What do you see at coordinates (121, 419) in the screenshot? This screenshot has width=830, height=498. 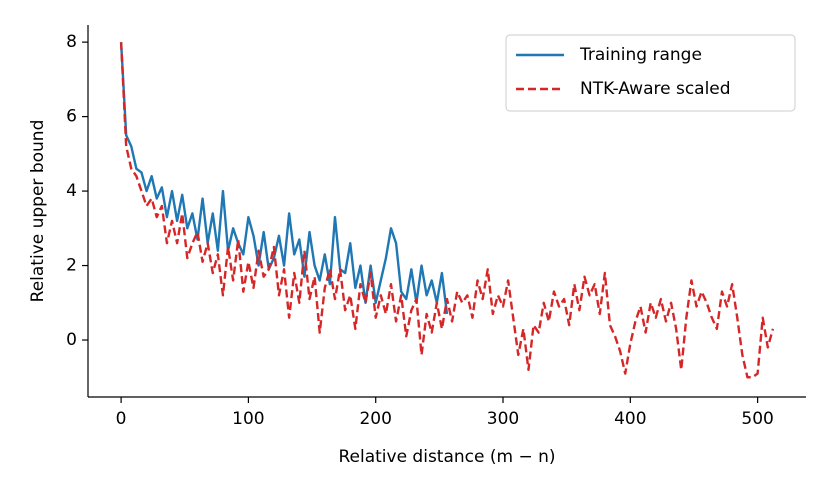 I see `x-tick-label: 0` at bounding box center [121, 419].